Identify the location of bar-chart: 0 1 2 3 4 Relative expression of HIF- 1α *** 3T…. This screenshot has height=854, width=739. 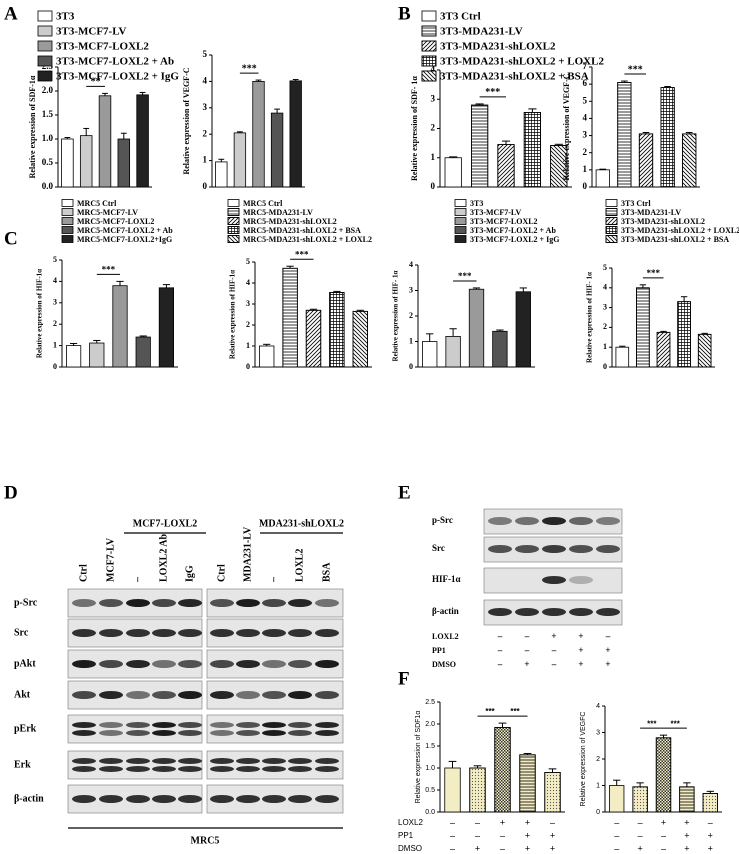
(476, 285).